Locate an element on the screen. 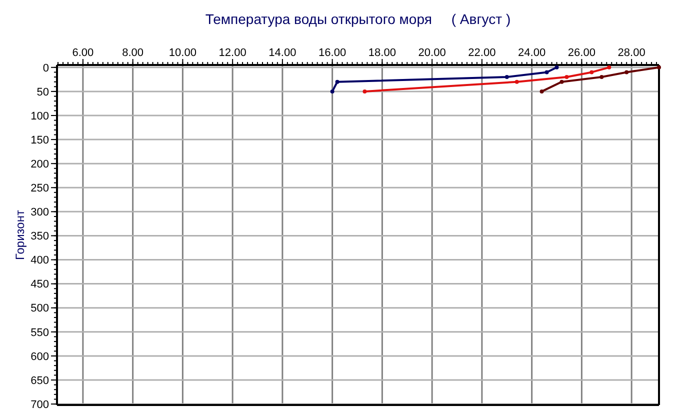 The image size is (675, 419). x-tick-label: 14.00 is located at coordinates (282, 53).